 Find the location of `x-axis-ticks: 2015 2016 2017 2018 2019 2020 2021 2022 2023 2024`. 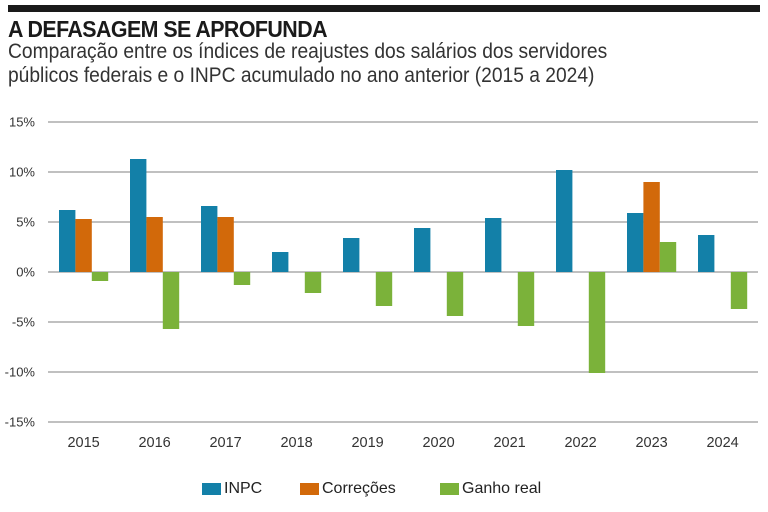

x-axis-ticks: 2015 2016 2017 2018 2019 2020 2021 2022 2023 2024 is located at coordinates (402, 443).